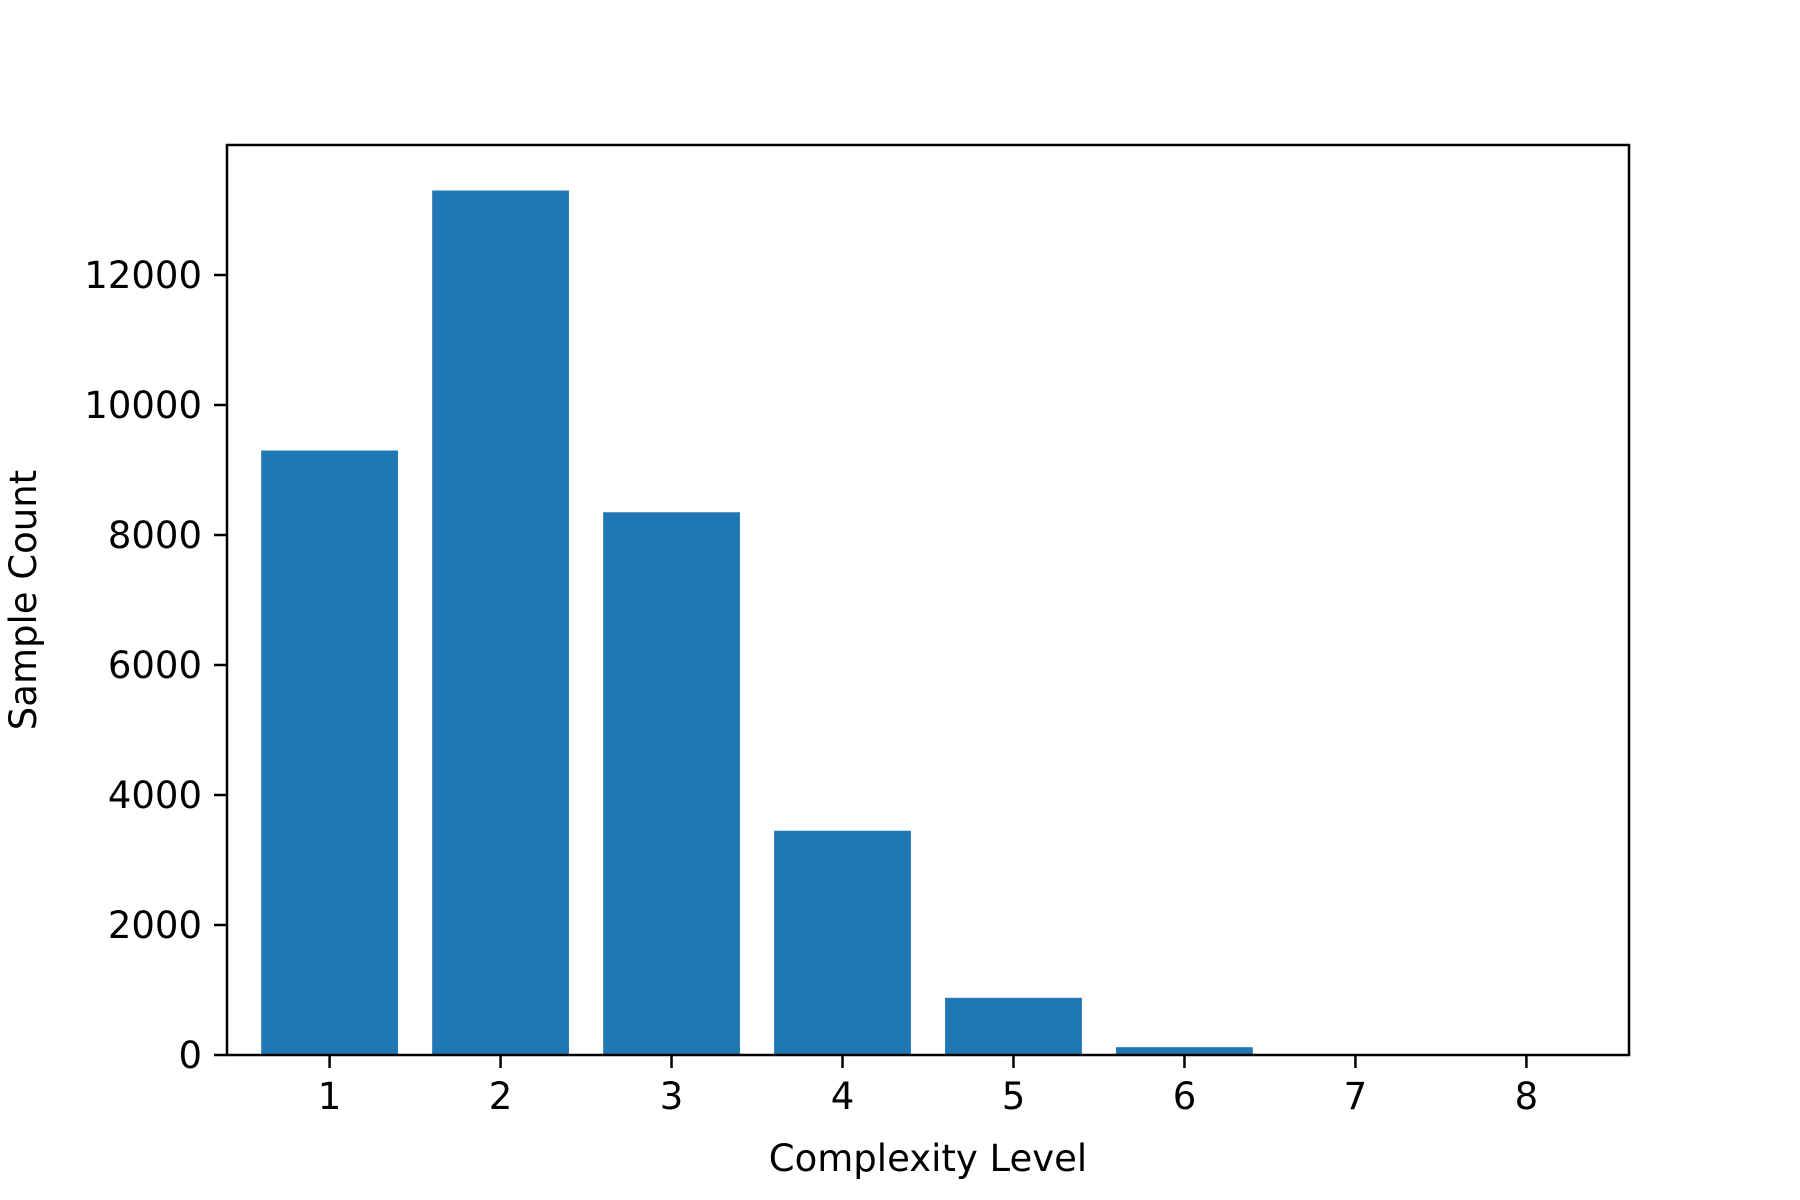  I want to click on y-tick-label: 2000, so click(155, 925).